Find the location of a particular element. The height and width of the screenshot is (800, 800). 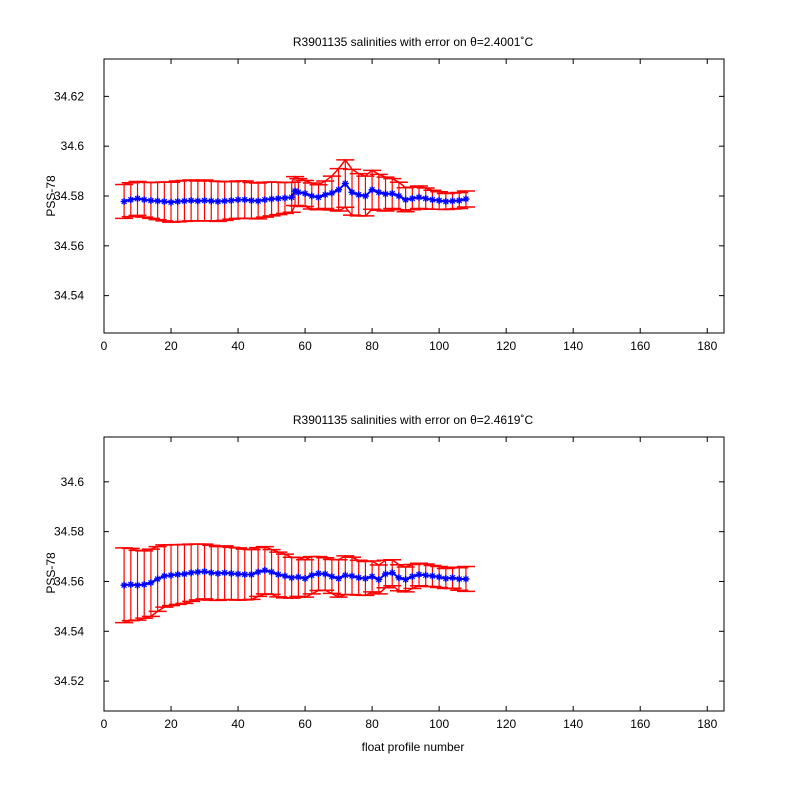

errorbars-top is located at coordinates (295, 190).